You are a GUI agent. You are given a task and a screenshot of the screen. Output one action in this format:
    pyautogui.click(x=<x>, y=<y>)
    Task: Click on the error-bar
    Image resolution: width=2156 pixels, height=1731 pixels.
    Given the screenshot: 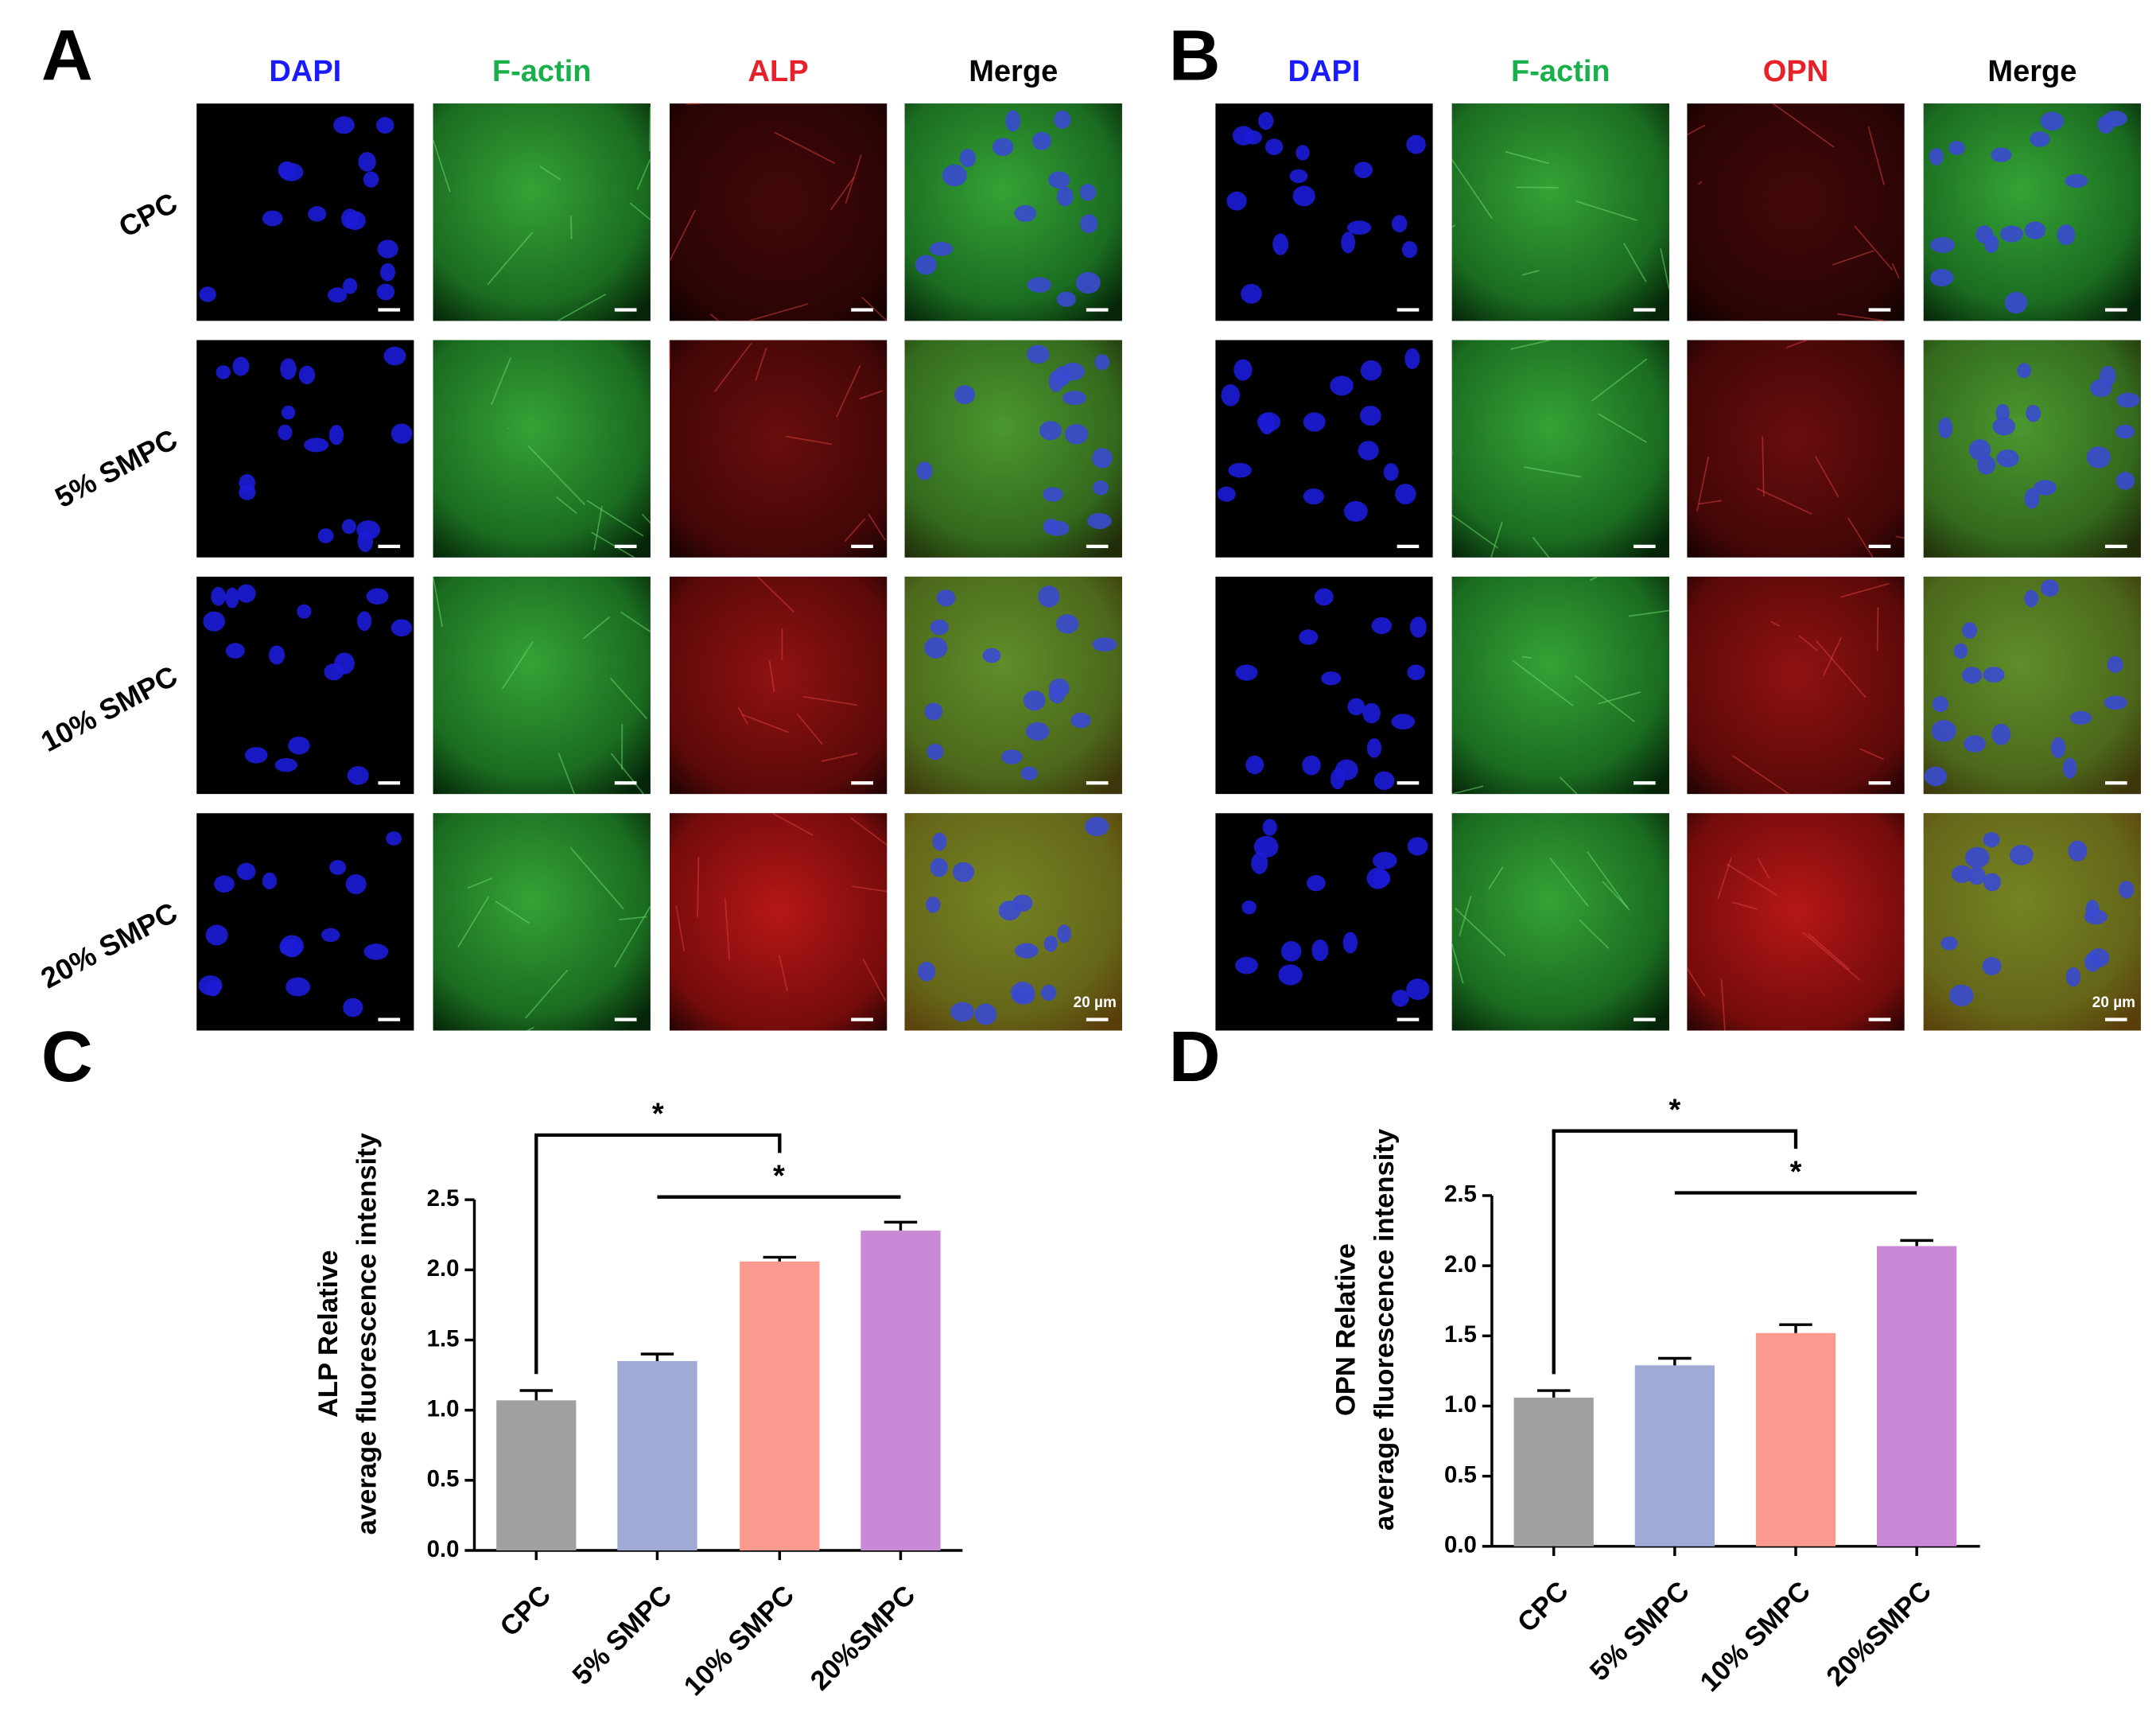 What is the action you would take?
    pyautogui.click(x=1553, y=1393)
    